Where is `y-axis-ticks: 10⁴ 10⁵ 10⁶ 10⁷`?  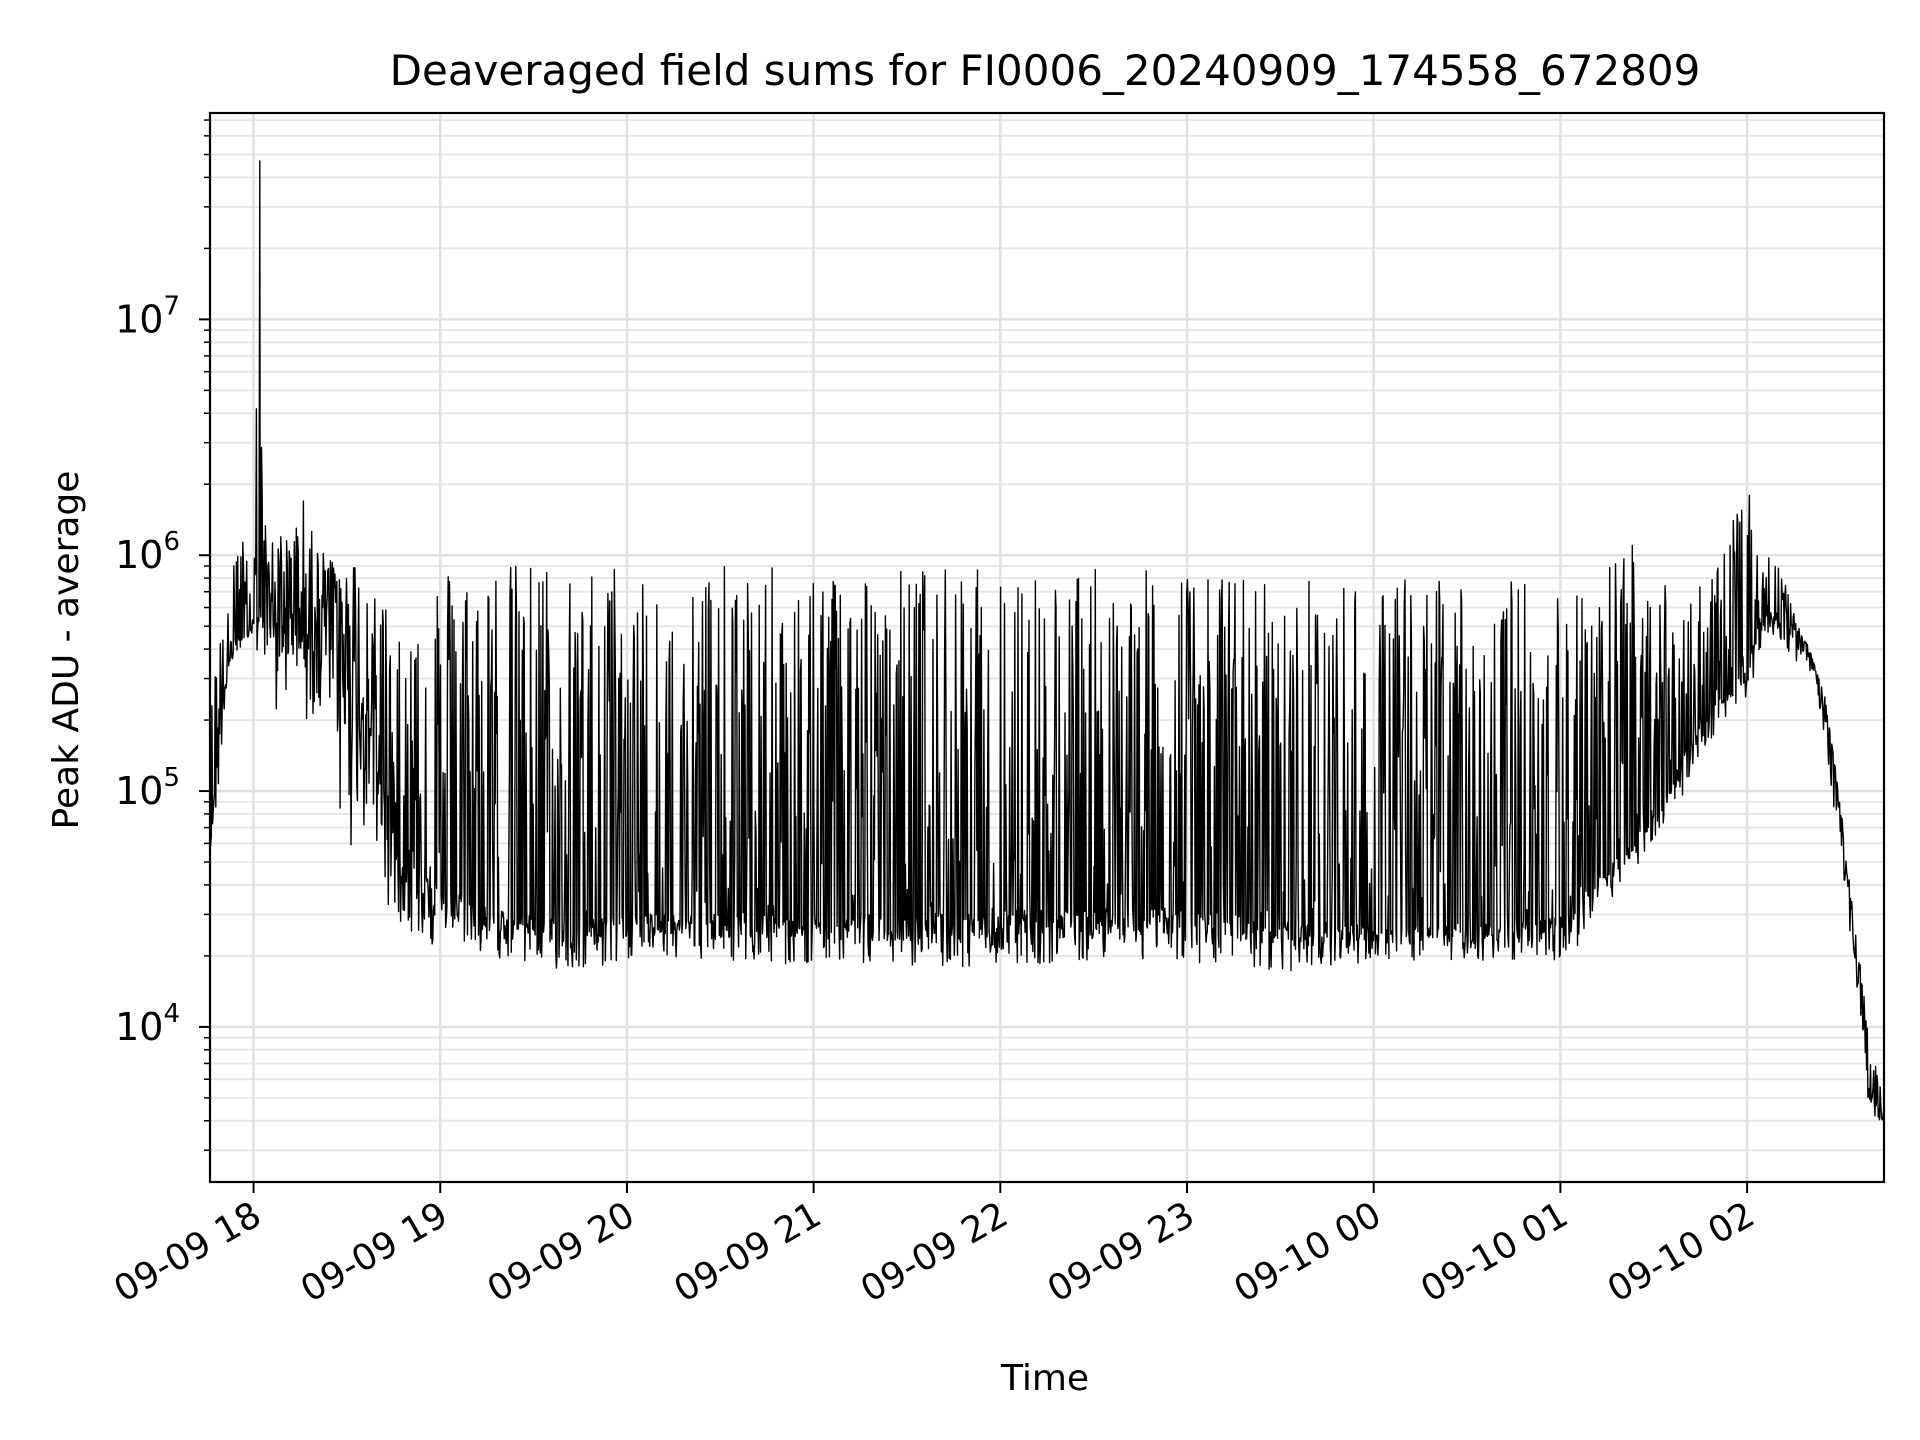 y-axis-ticks: 10⁴ 10⁵ 10⁶ 10⁷ is located at coordinates (162, 670).